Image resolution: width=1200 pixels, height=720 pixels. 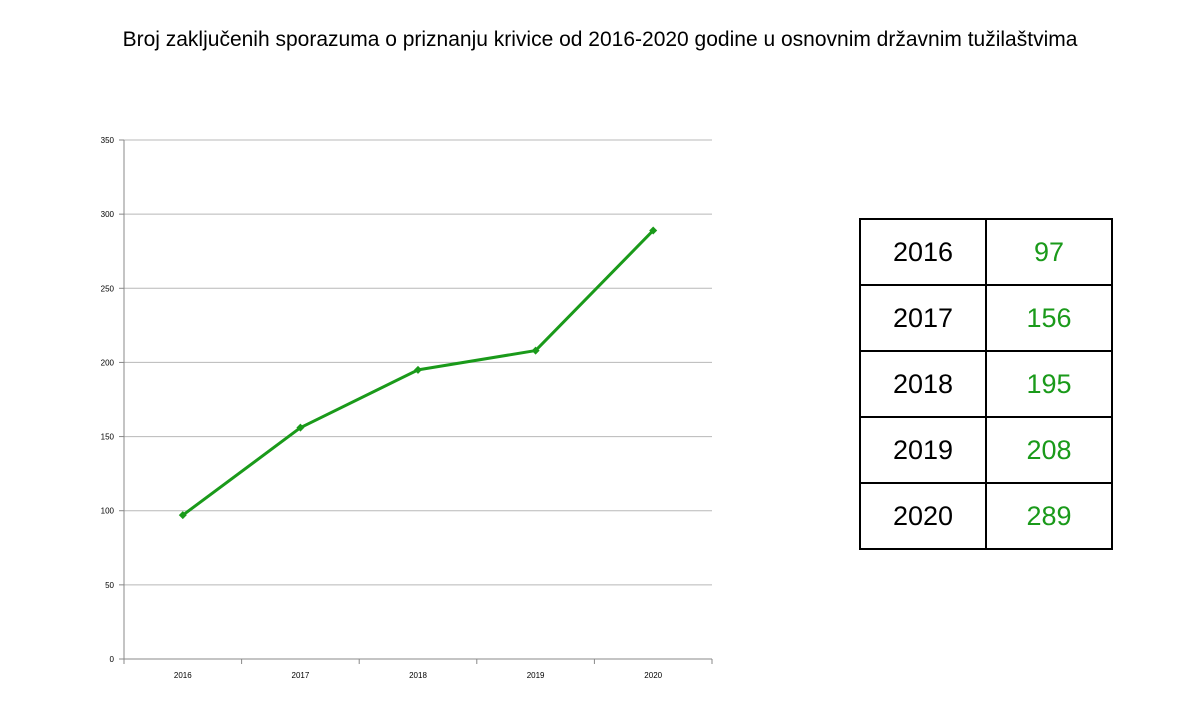 I want to click on x-tick-label: 2016, so click(x=183, y=675).